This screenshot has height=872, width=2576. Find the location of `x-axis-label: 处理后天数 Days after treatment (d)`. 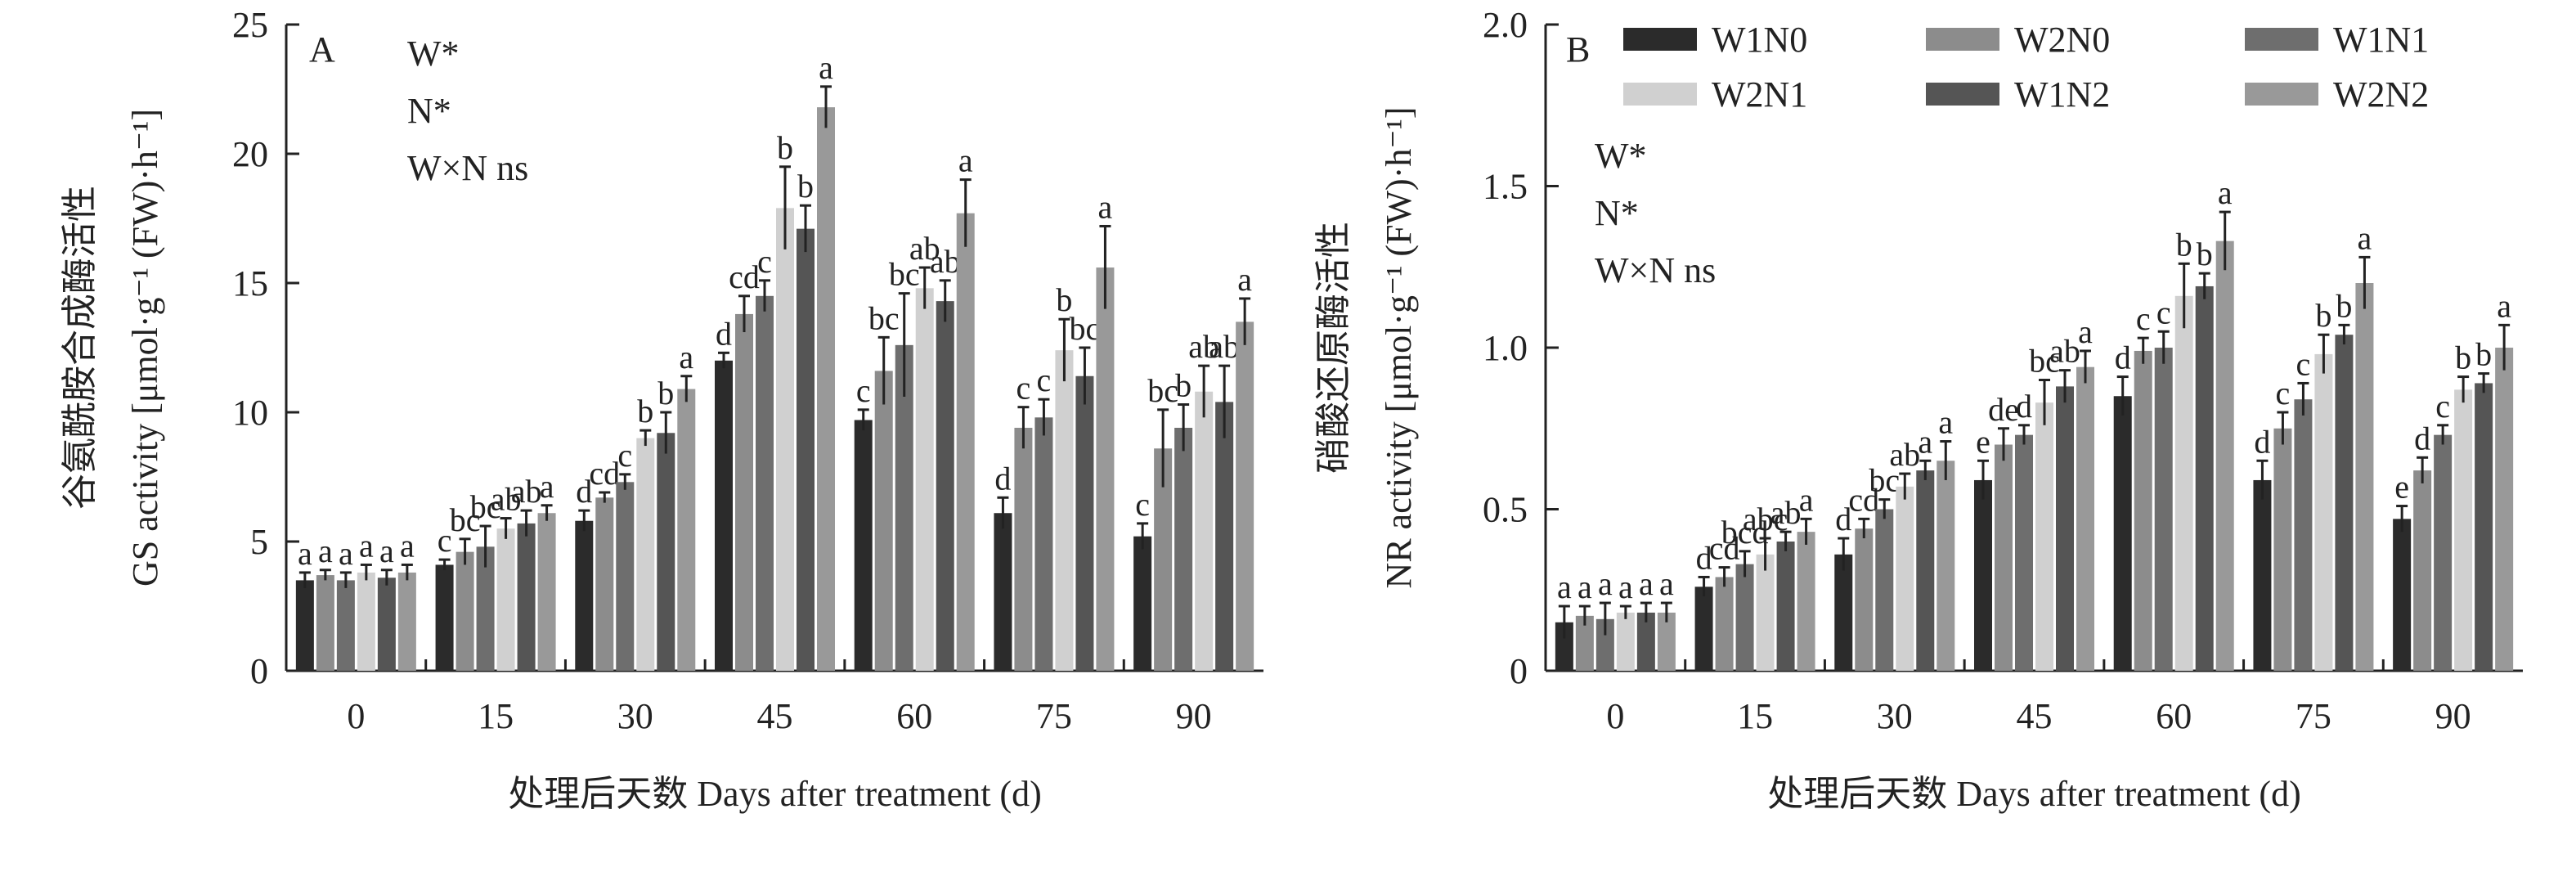

x-axis-label: 处理后天数 Days after treatment (d) is located at coordinates (2034, 794).